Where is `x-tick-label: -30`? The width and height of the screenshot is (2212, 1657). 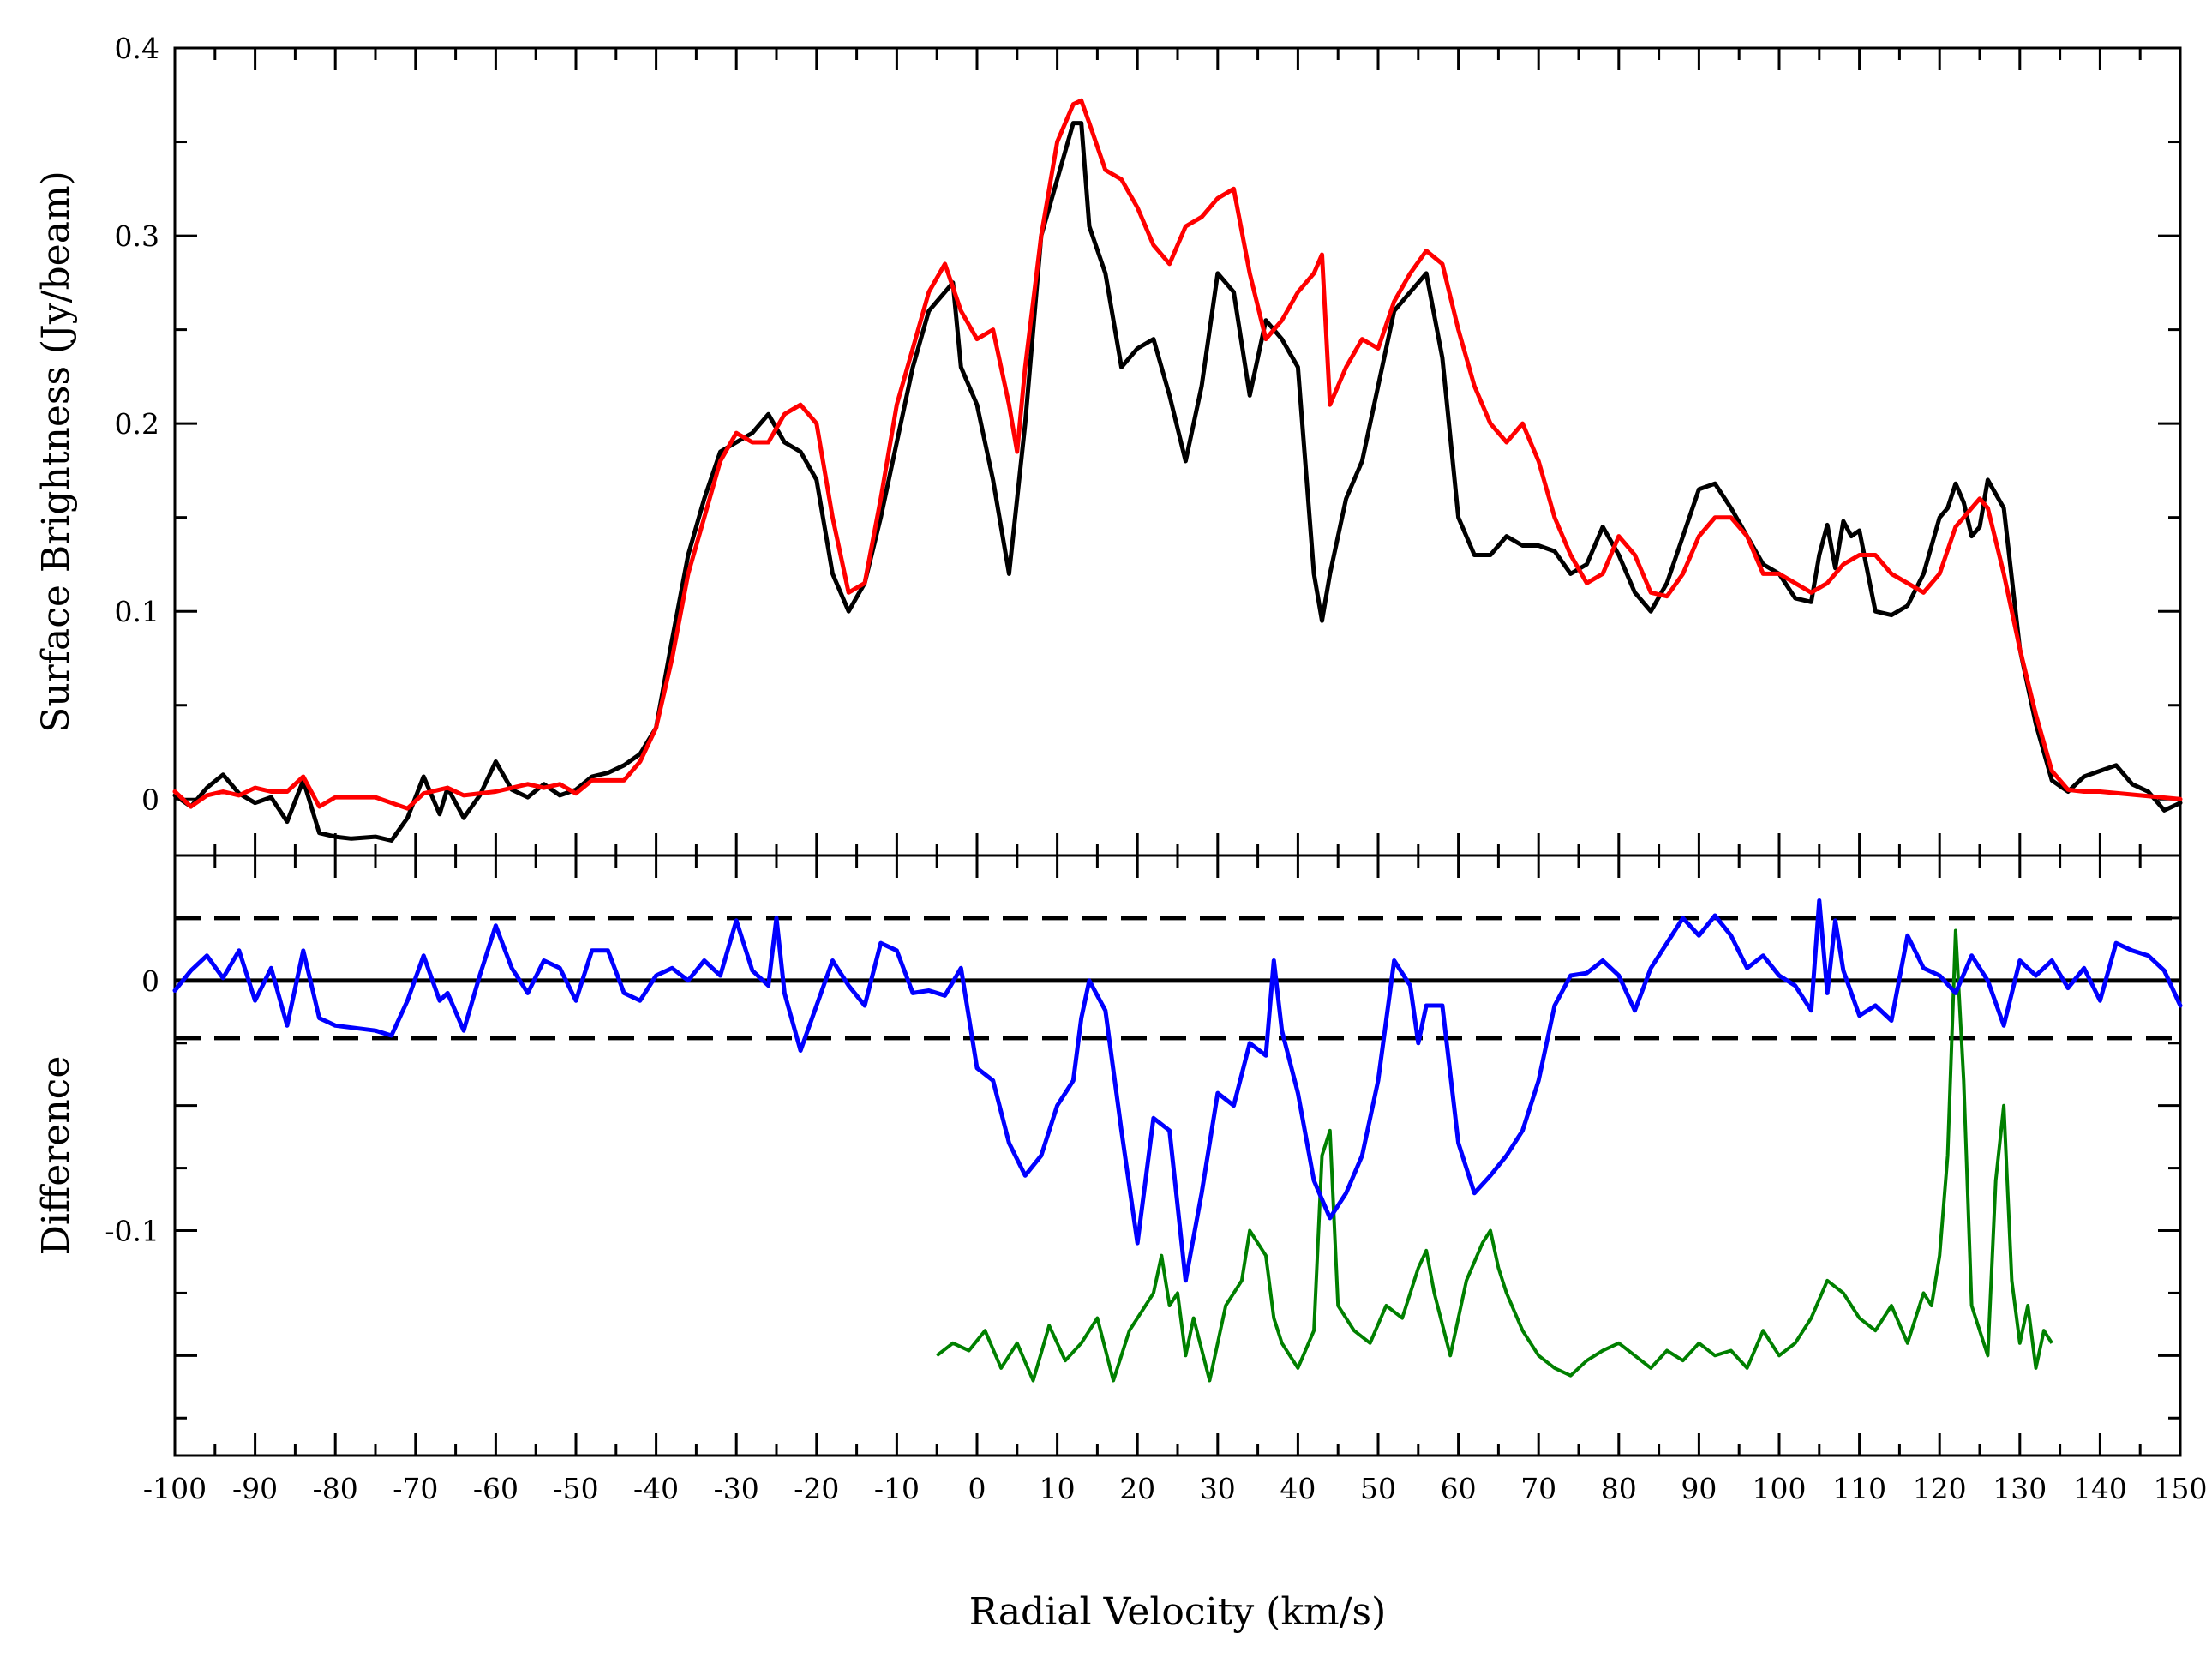 x-tick-label: -30 is located at coordinates (736, 1488).